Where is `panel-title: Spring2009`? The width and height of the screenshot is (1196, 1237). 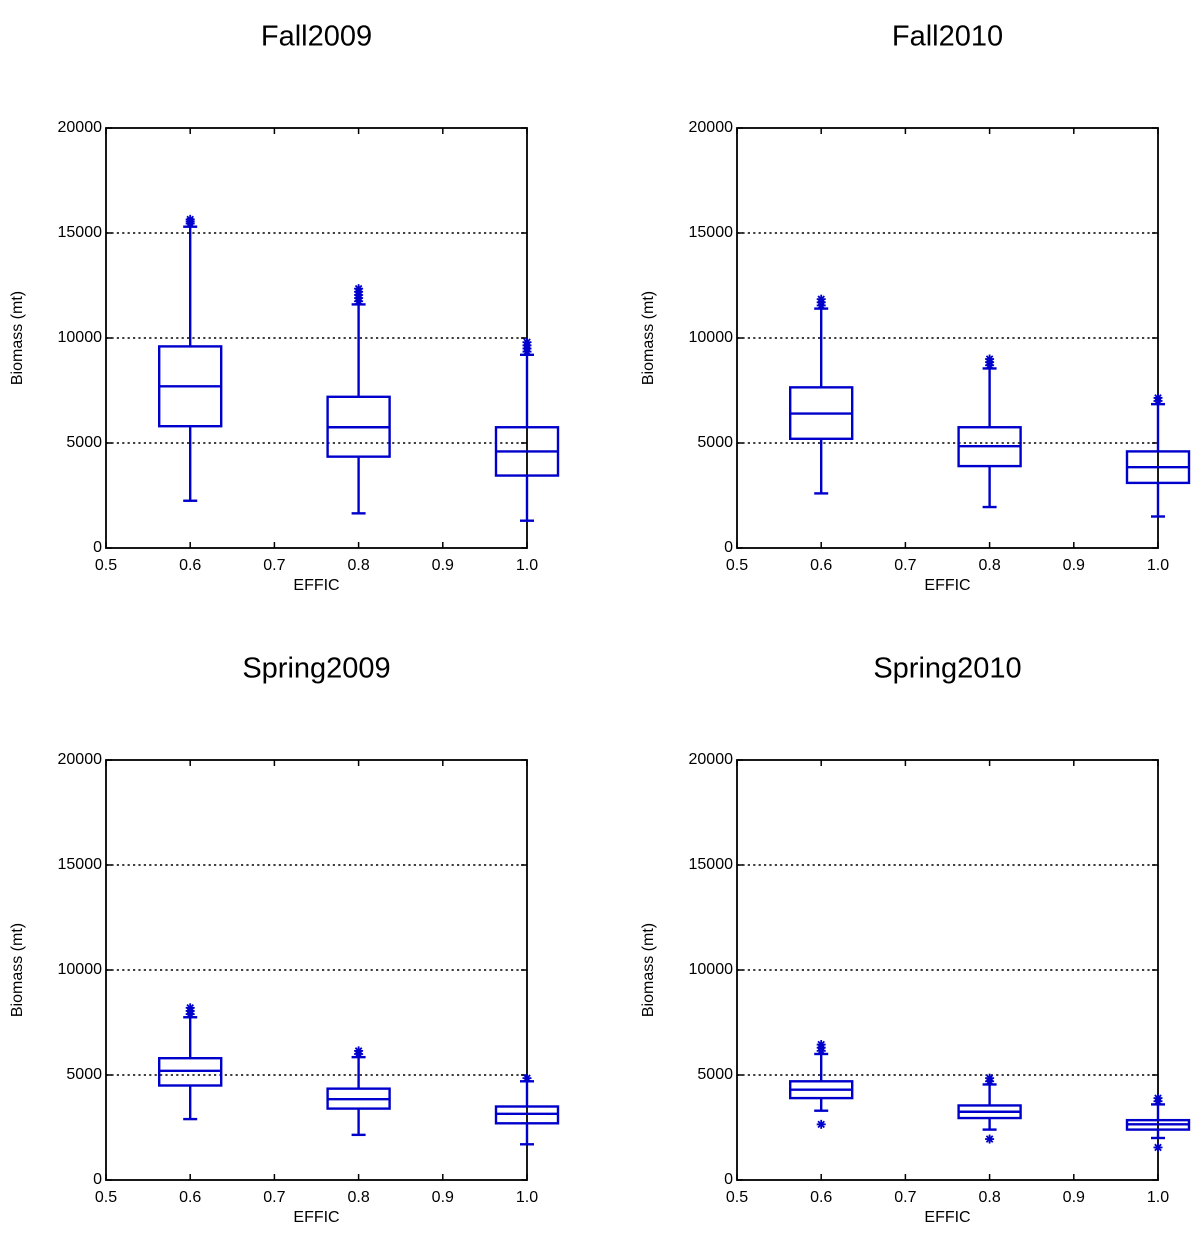 panel-title: Spring2009 is located at coordinates (316, 669).